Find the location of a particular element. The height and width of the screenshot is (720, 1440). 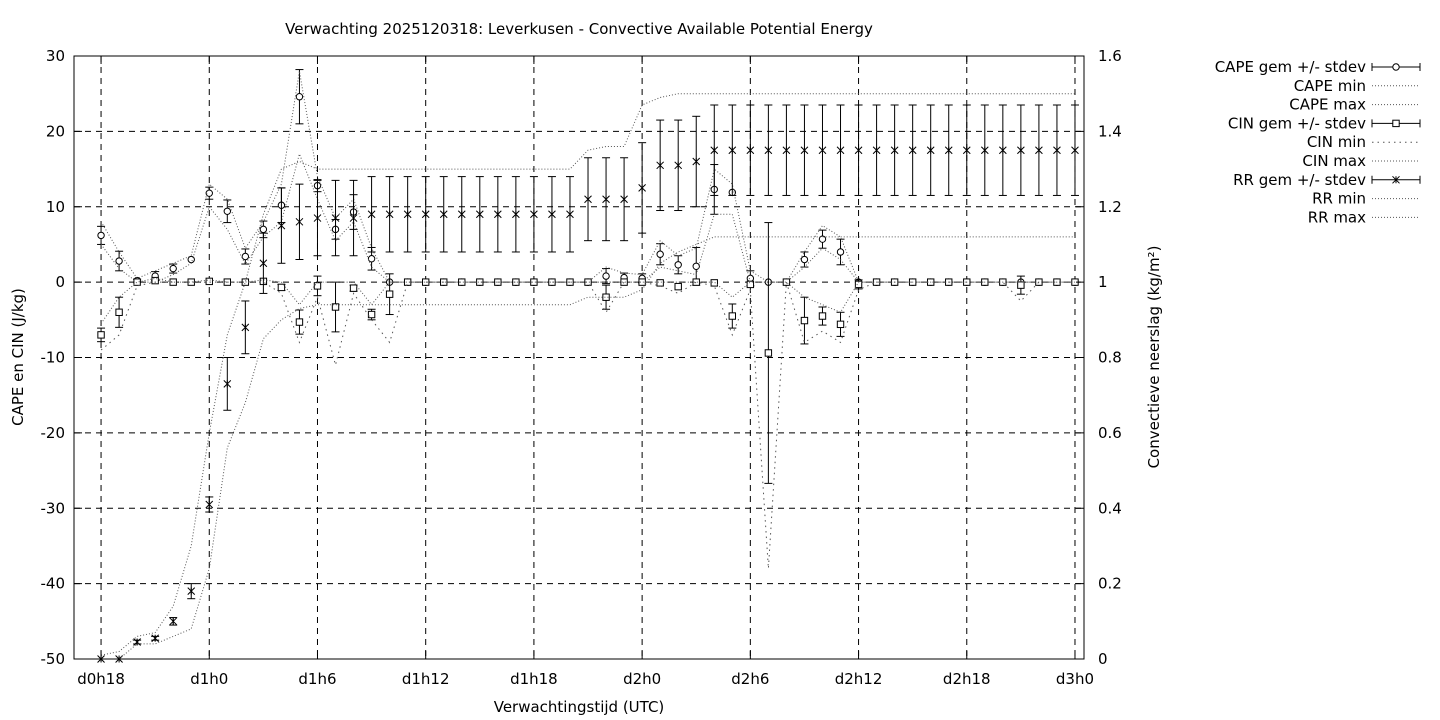

y2-tick-label: 1 is located at coordinates (1103, 282).